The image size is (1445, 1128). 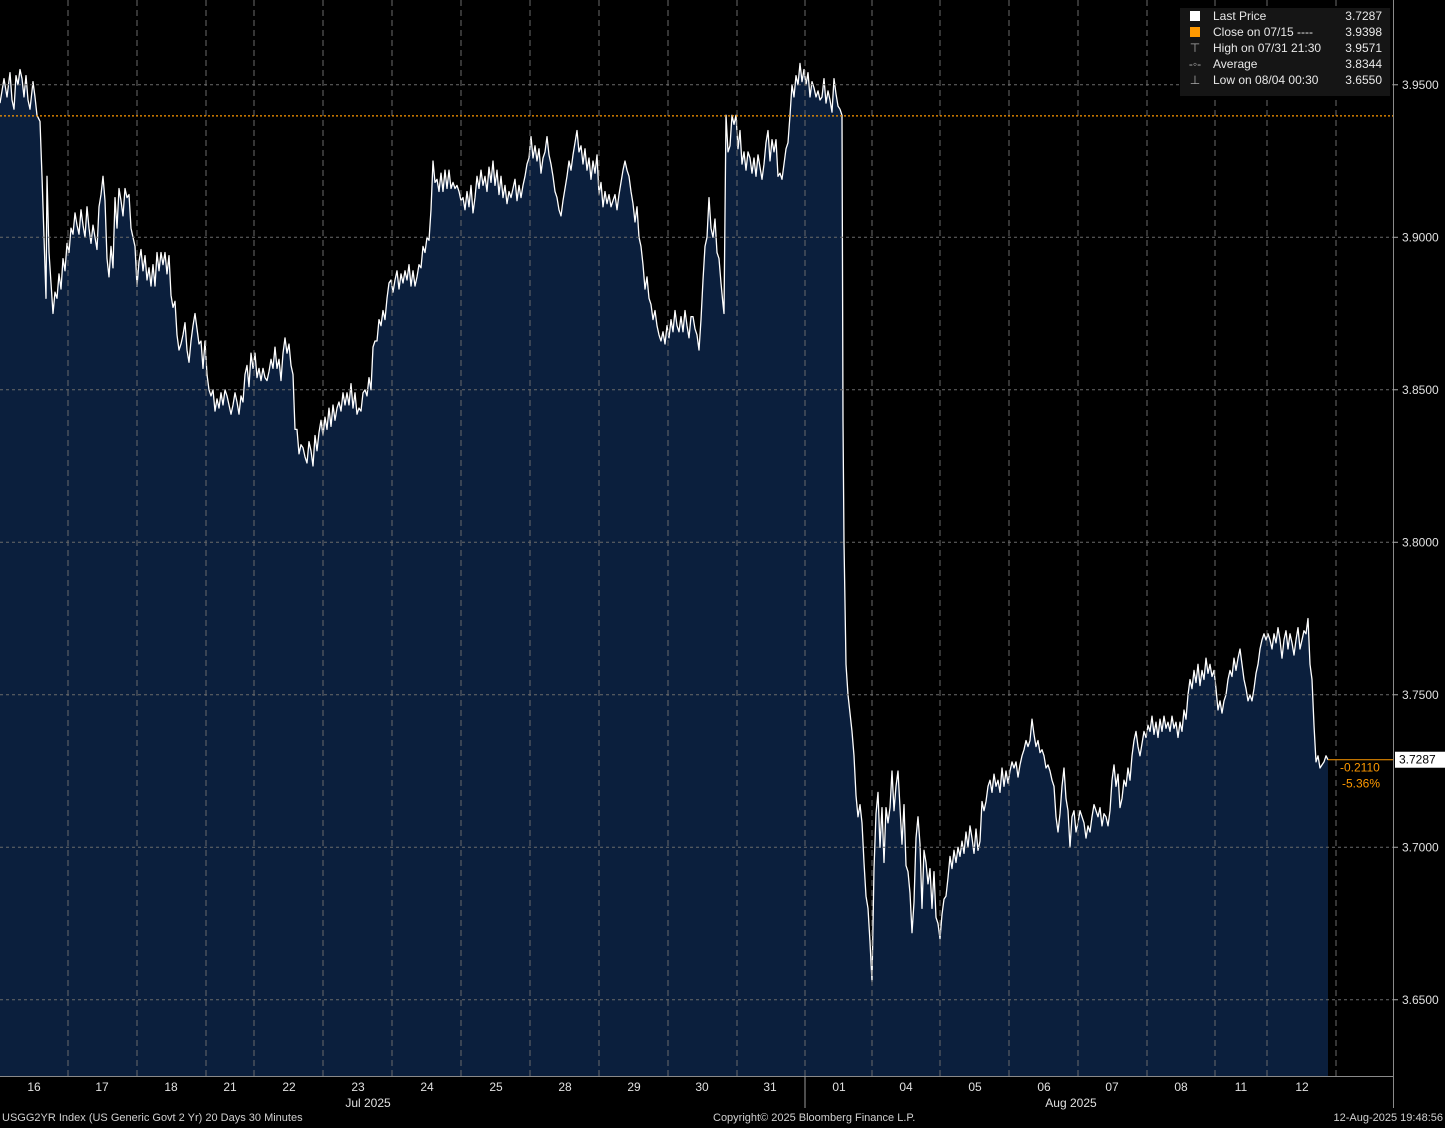 What do you see at coordinates (496, 1087) in the screenshot?
I see `x-tick-label: 25` at bounding box center [496, 1087].